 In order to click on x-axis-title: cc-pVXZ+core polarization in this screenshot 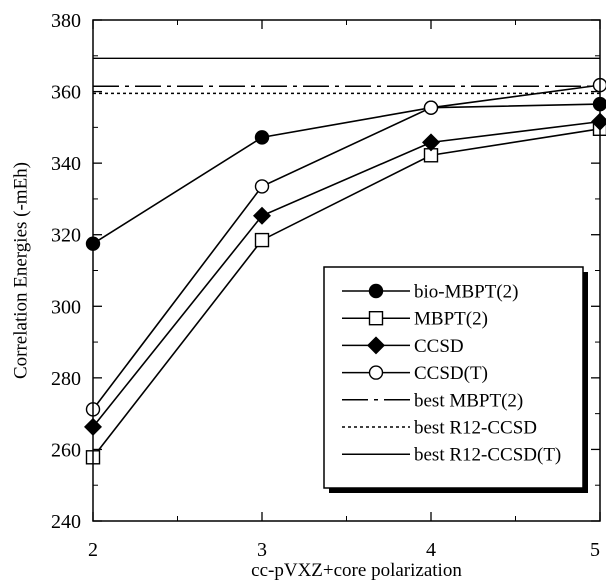, I will do `click(356, 570)`.